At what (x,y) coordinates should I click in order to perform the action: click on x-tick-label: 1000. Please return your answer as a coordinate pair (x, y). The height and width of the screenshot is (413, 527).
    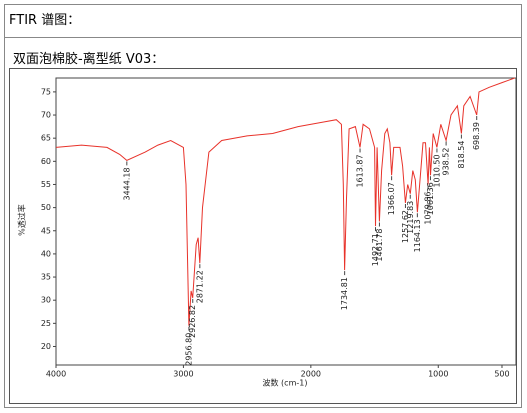
    Looking at the image, I should click on (438, 374).